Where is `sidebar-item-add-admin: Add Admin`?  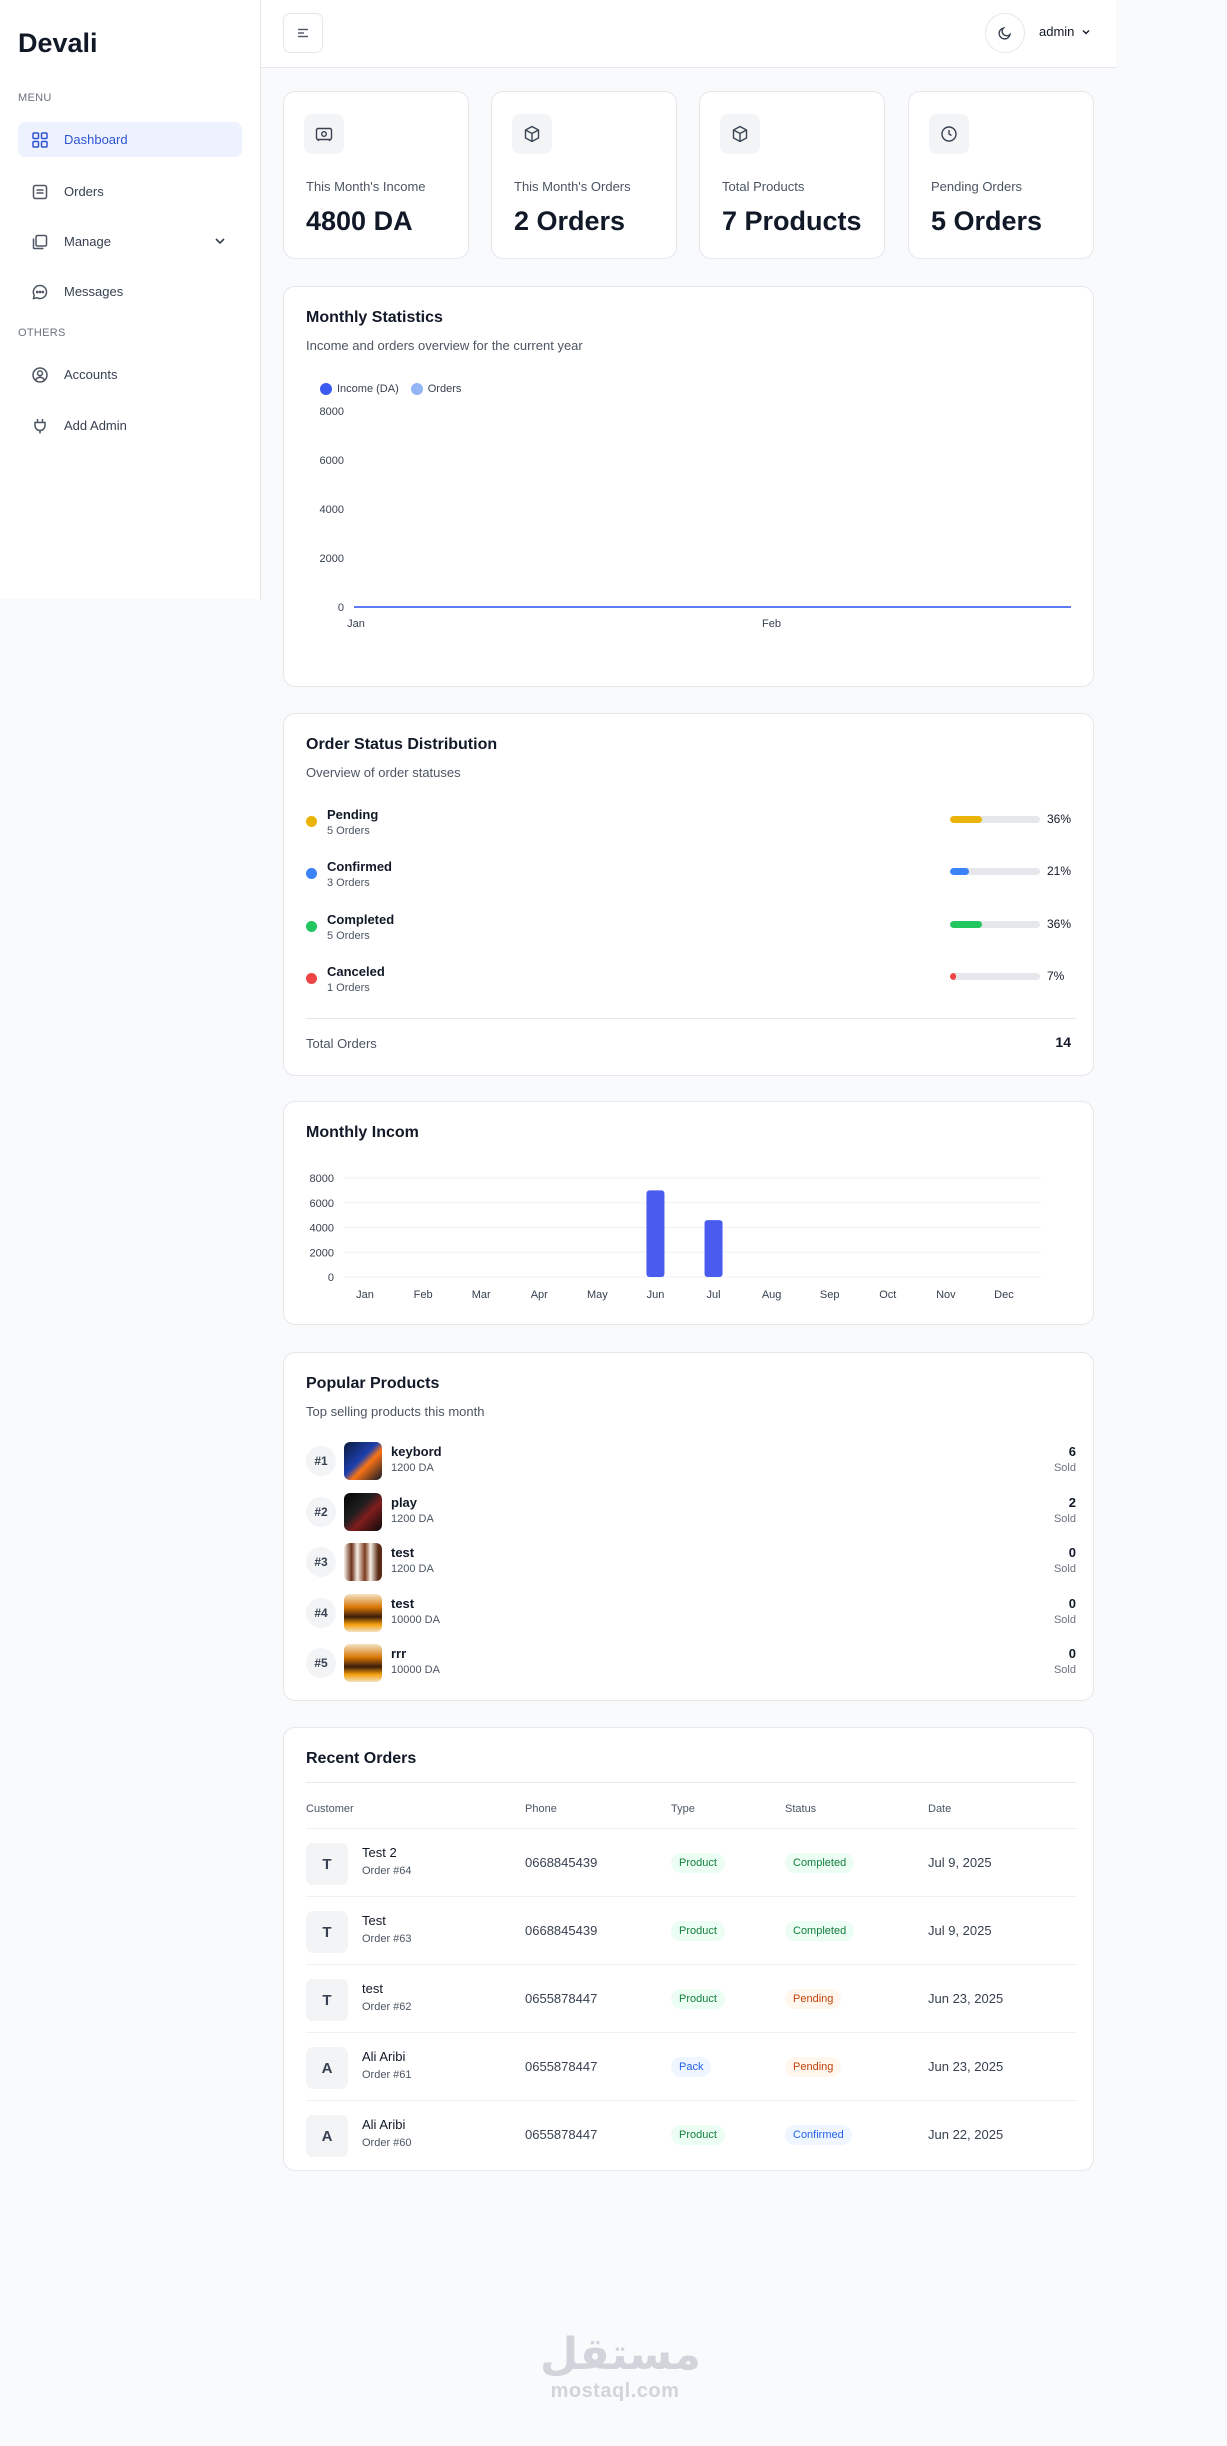 sidebar-item-add-admin: Add Admin is located at coordinates (130, 425).